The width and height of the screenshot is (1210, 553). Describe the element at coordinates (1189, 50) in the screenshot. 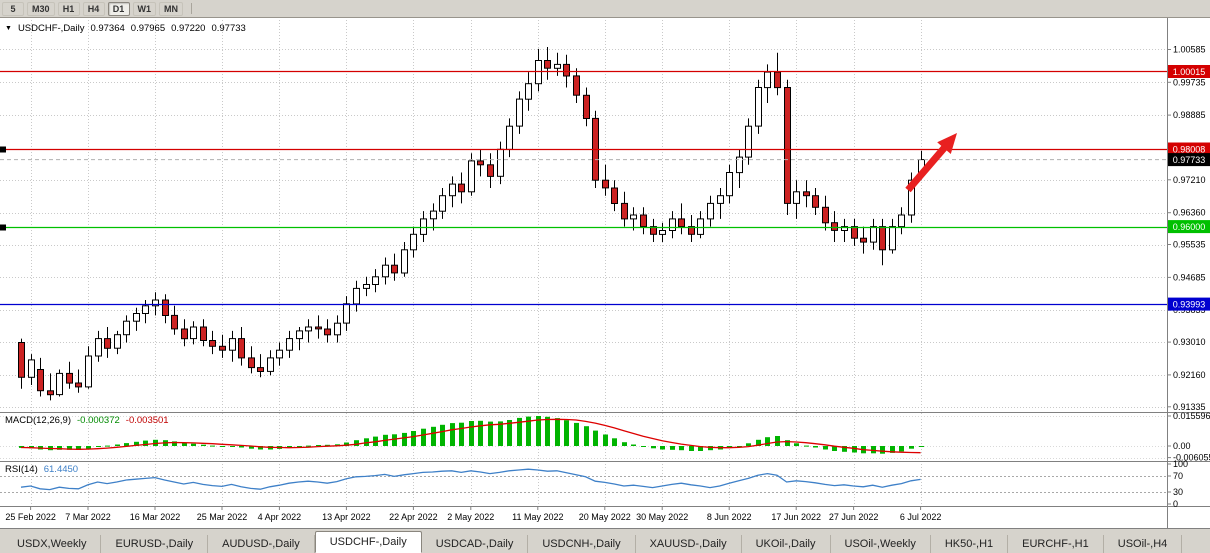

I see `price-axis-label: 1.00585` at that location.